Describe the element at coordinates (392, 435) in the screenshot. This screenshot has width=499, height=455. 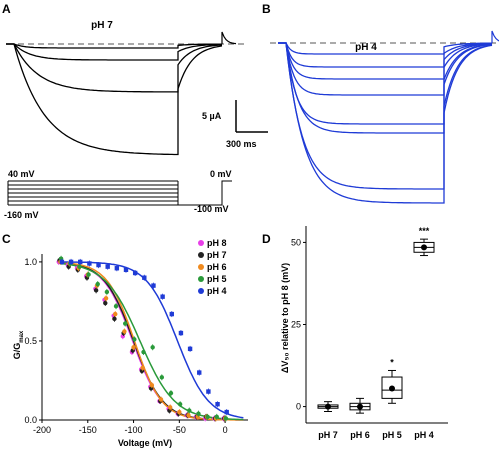
I see `d-x-tick-label: pH 5` at that location.